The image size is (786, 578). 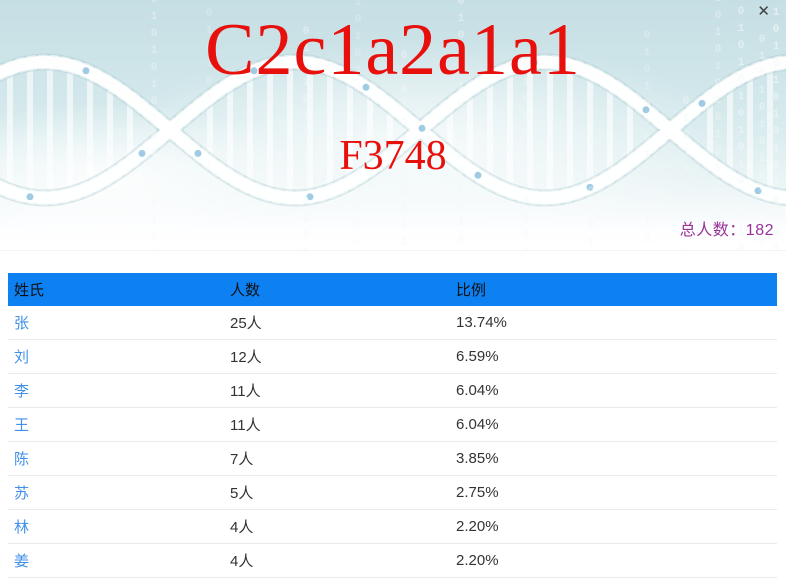 What do you see at coordinates (22, 425) in the screenshot?
I see `surname-link: 王` at bounding box center [22, 425].